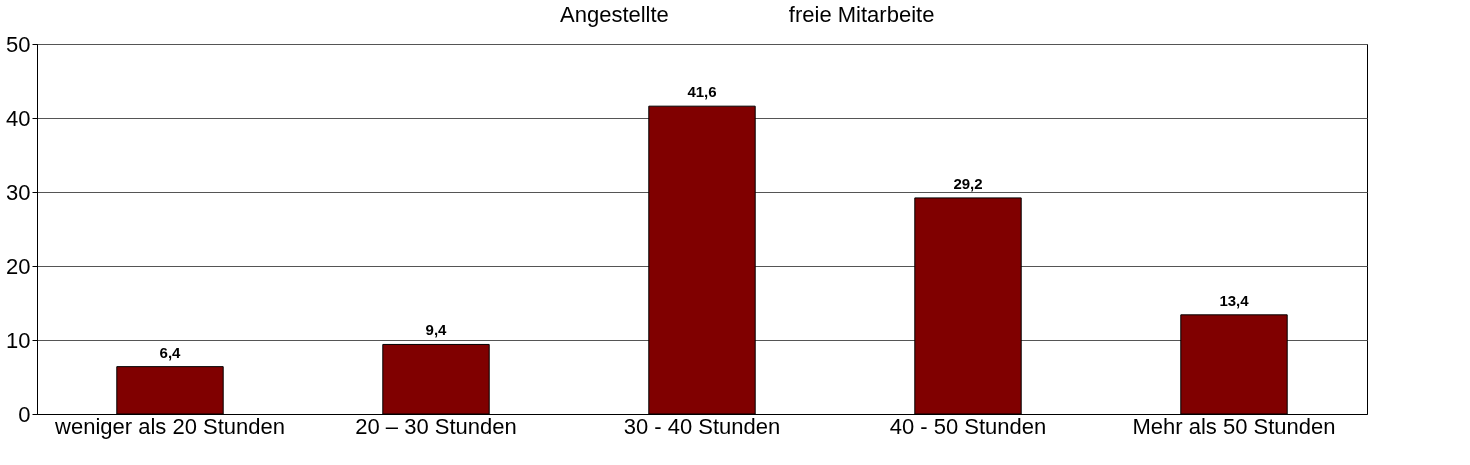 Image resolution: width=1470 pixels, height=465 pixels. Describe the element at coordinates (614, 15) in the screenshot. I see `text: Angestellte` at that location.